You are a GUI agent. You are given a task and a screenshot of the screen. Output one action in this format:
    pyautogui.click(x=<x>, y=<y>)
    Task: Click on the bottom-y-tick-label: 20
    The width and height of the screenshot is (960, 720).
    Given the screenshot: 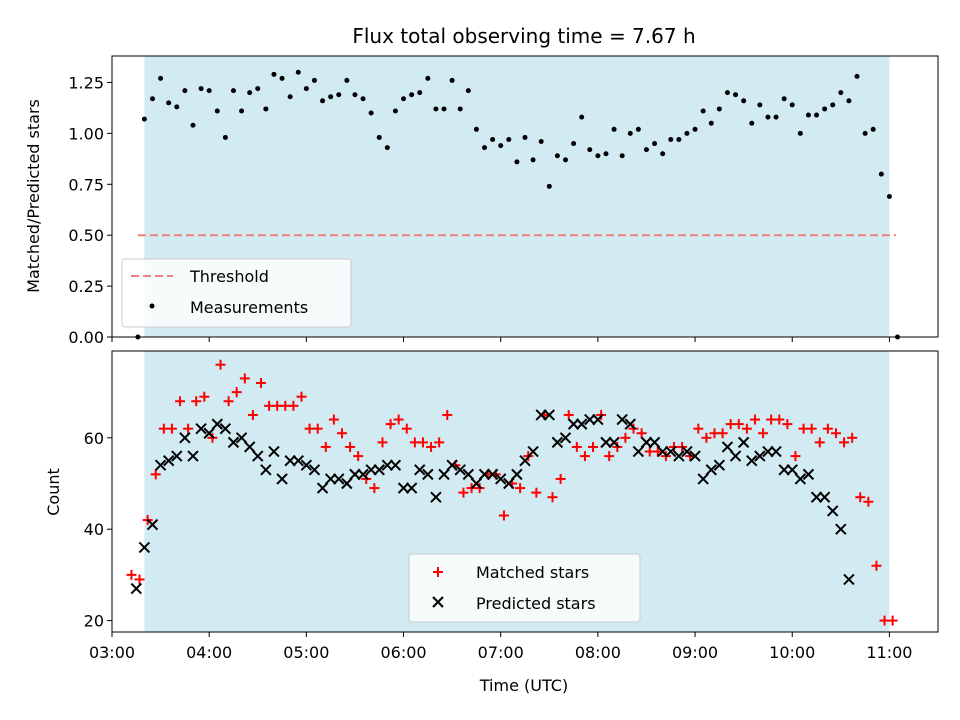 What is the action you would take?
    pyautogui.click(x=94, y=621)
    